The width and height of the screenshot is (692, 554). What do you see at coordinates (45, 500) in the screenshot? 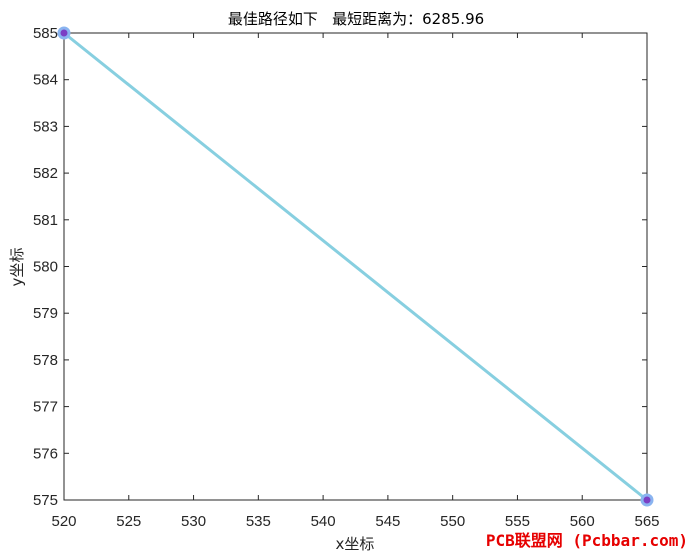
I see `y-tick-label: 575` at bounding box center [45, 500].